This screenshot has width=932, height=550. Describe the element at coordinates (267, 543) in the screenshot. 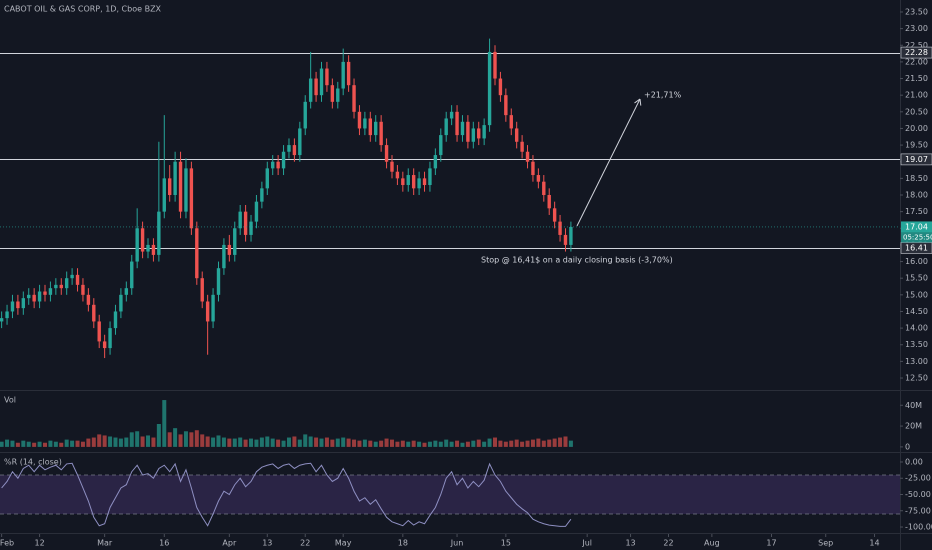

I see `x-tick-label: 13` at that location.